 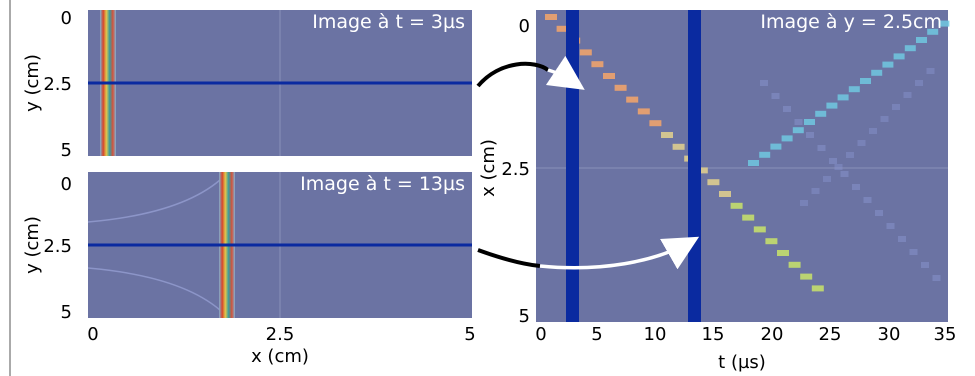 What do you see at coordinates (772, 334) in the screenshot?
I see `x-tick-label: 20` at bounding box center [772, 334].